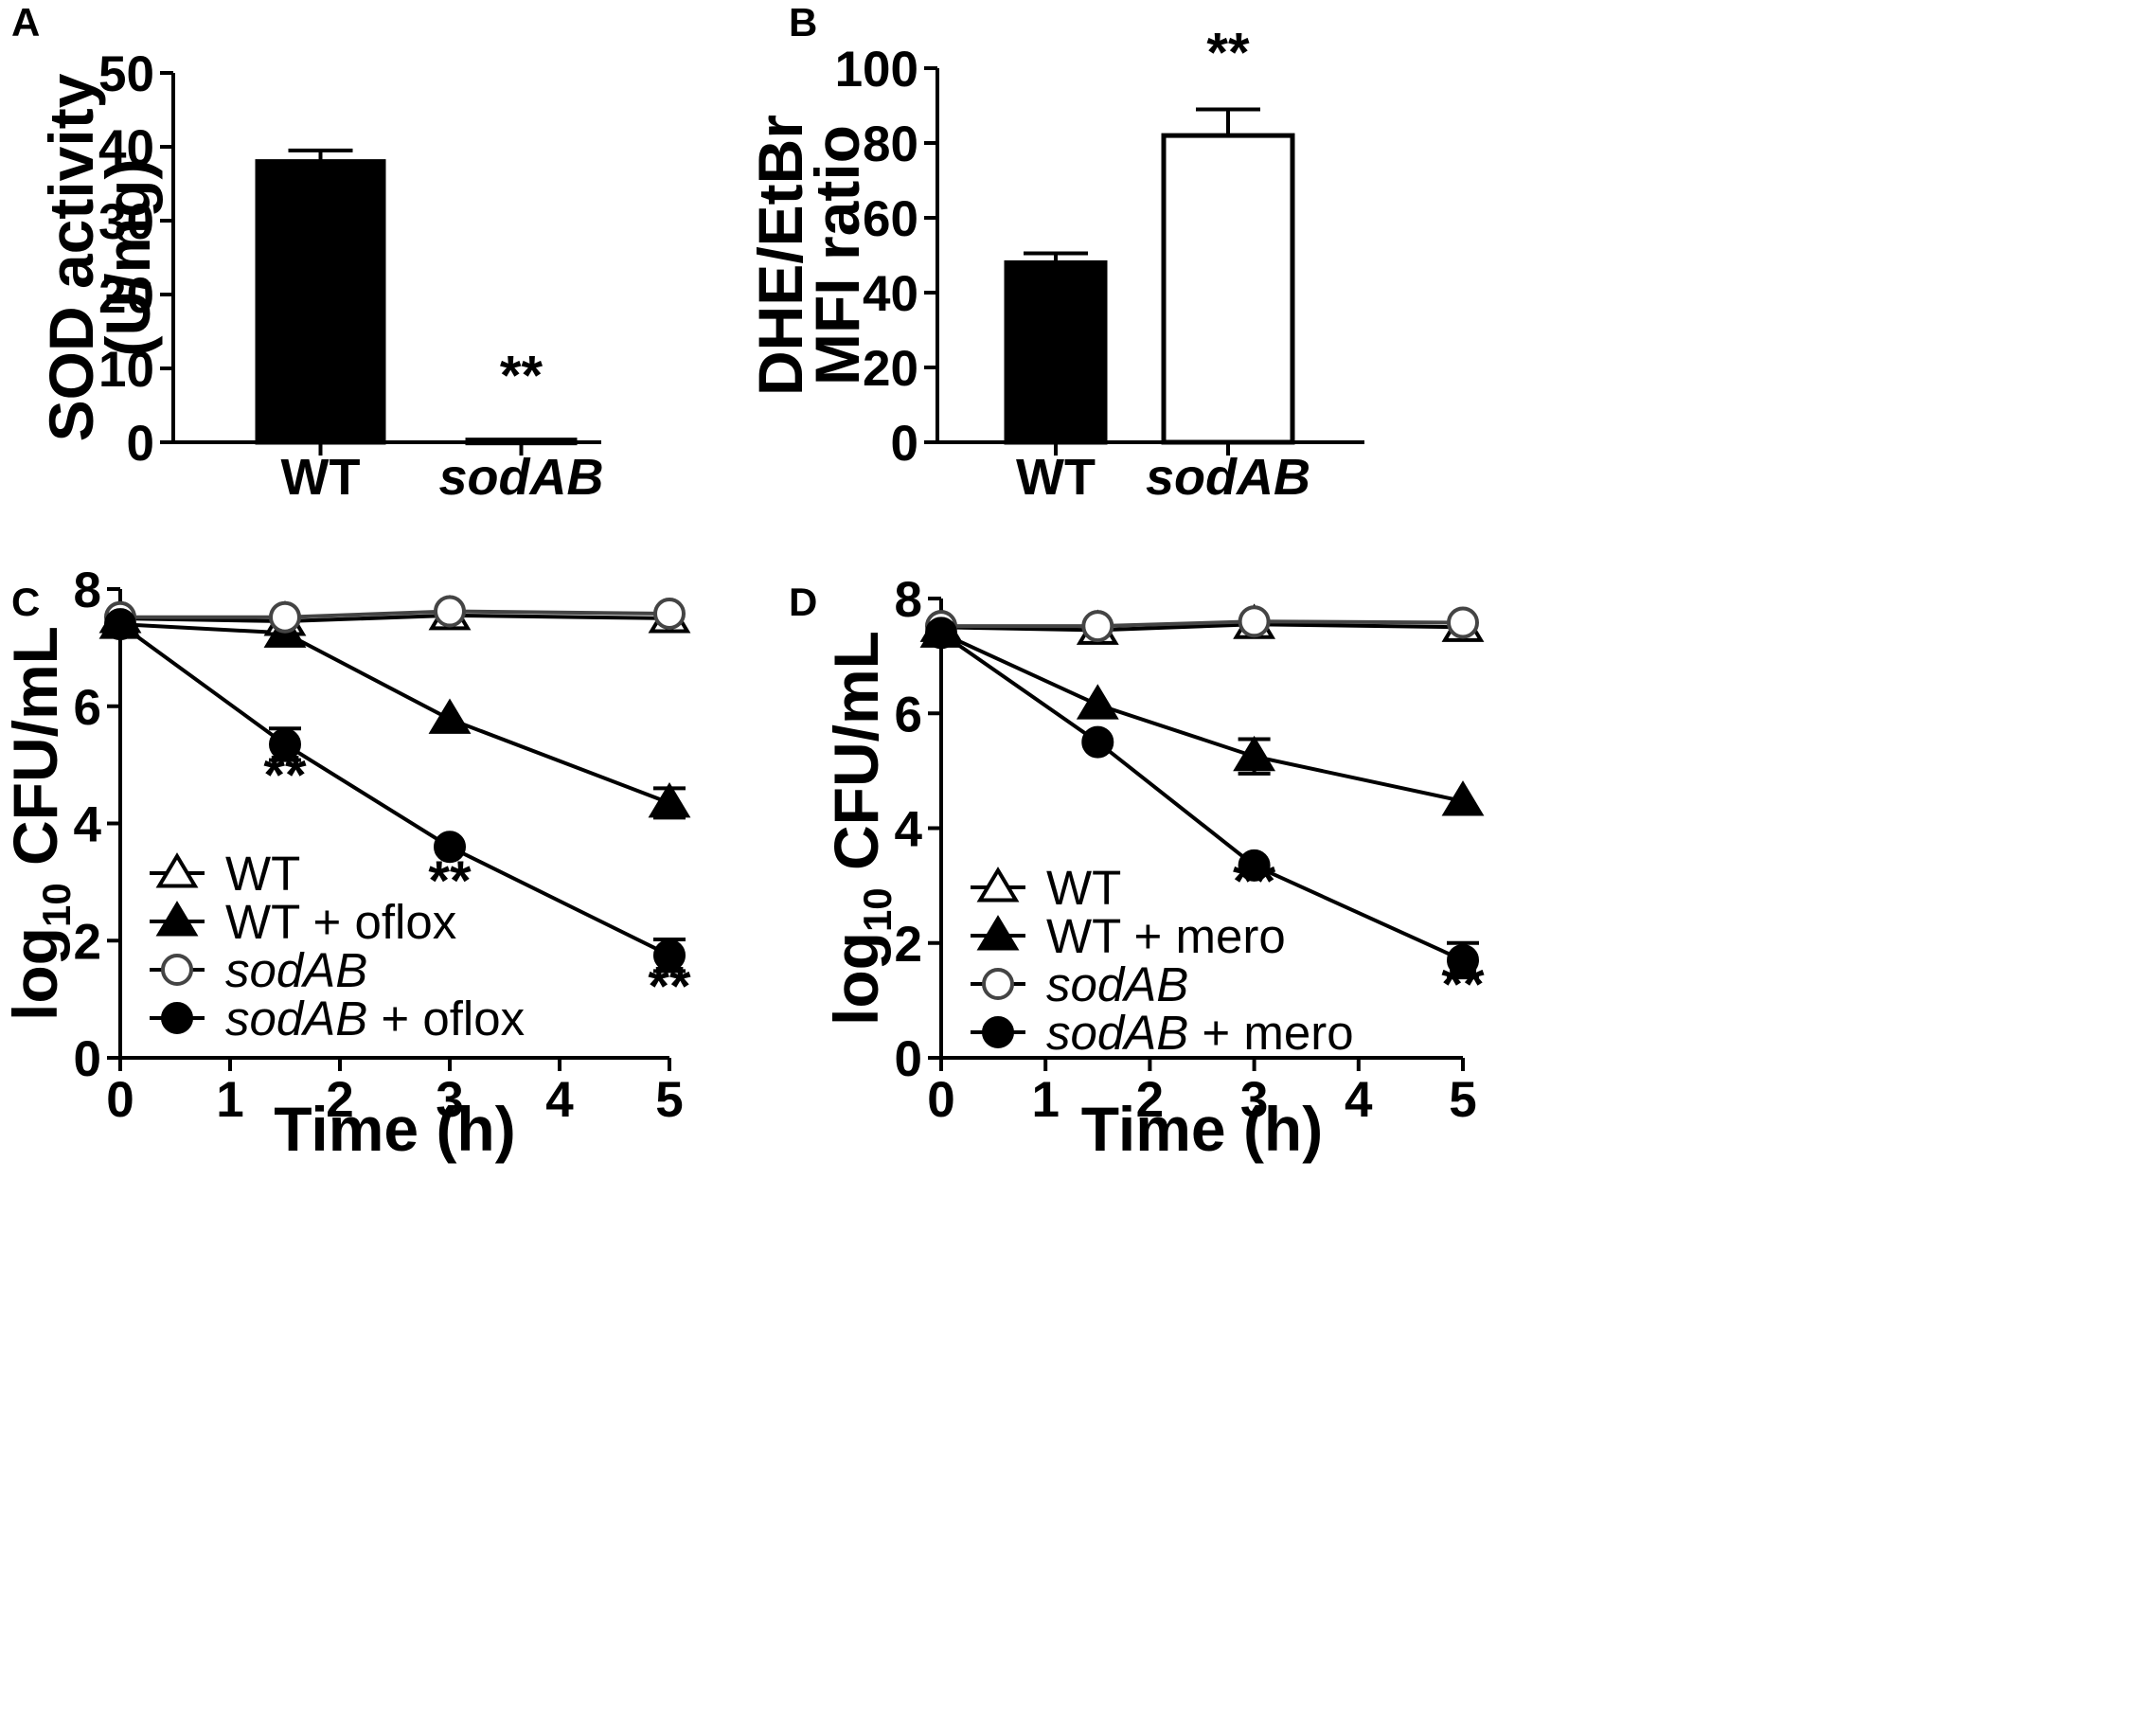 The height and width of the screenshot is (1716, 2156). What do you see at coordinates (126, 222) in the screenshot?
I see `y-tick-label: 30` at bounding box center [126, 222].